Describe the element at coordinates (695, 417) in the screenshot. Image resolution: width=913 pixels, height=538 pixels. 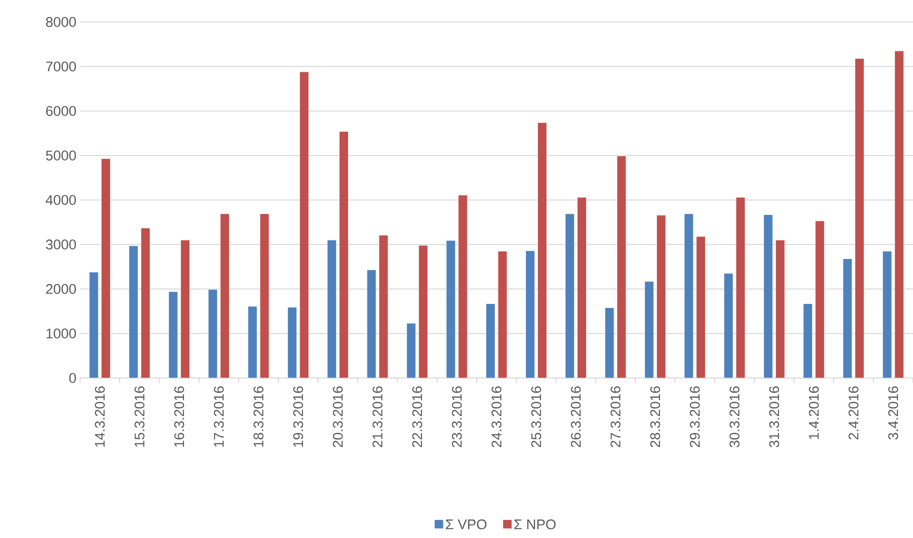
I see `x-tick-label: 29.3.2016` at that location.